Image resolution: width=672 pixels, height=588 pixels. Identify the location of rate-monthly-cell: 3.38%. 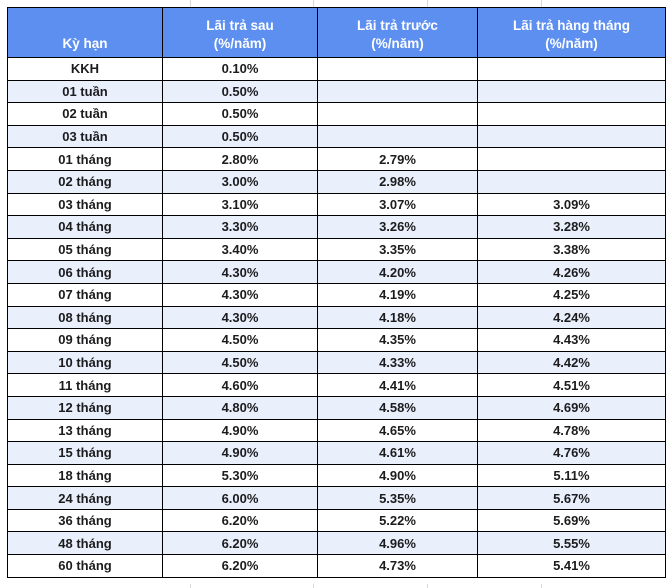
(571, 249).